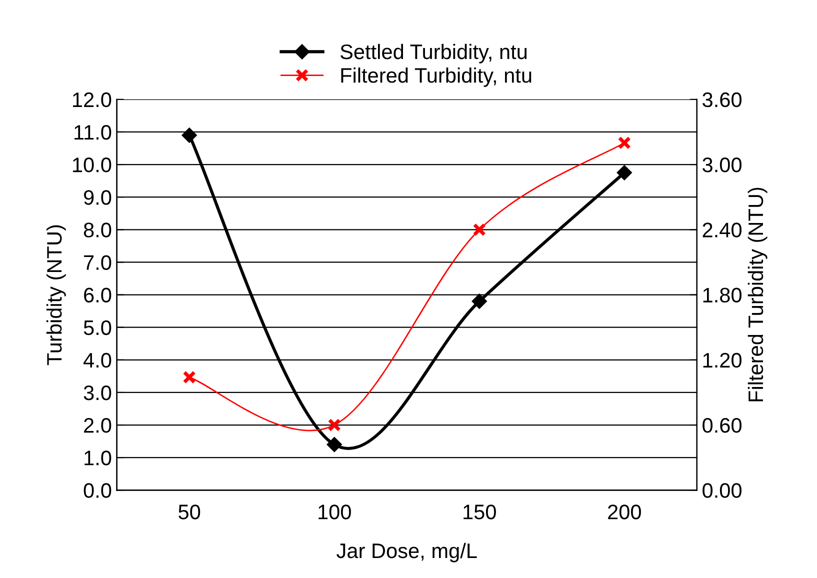  I want to click on y2-tick-label: 1.20, so click(722, 360).